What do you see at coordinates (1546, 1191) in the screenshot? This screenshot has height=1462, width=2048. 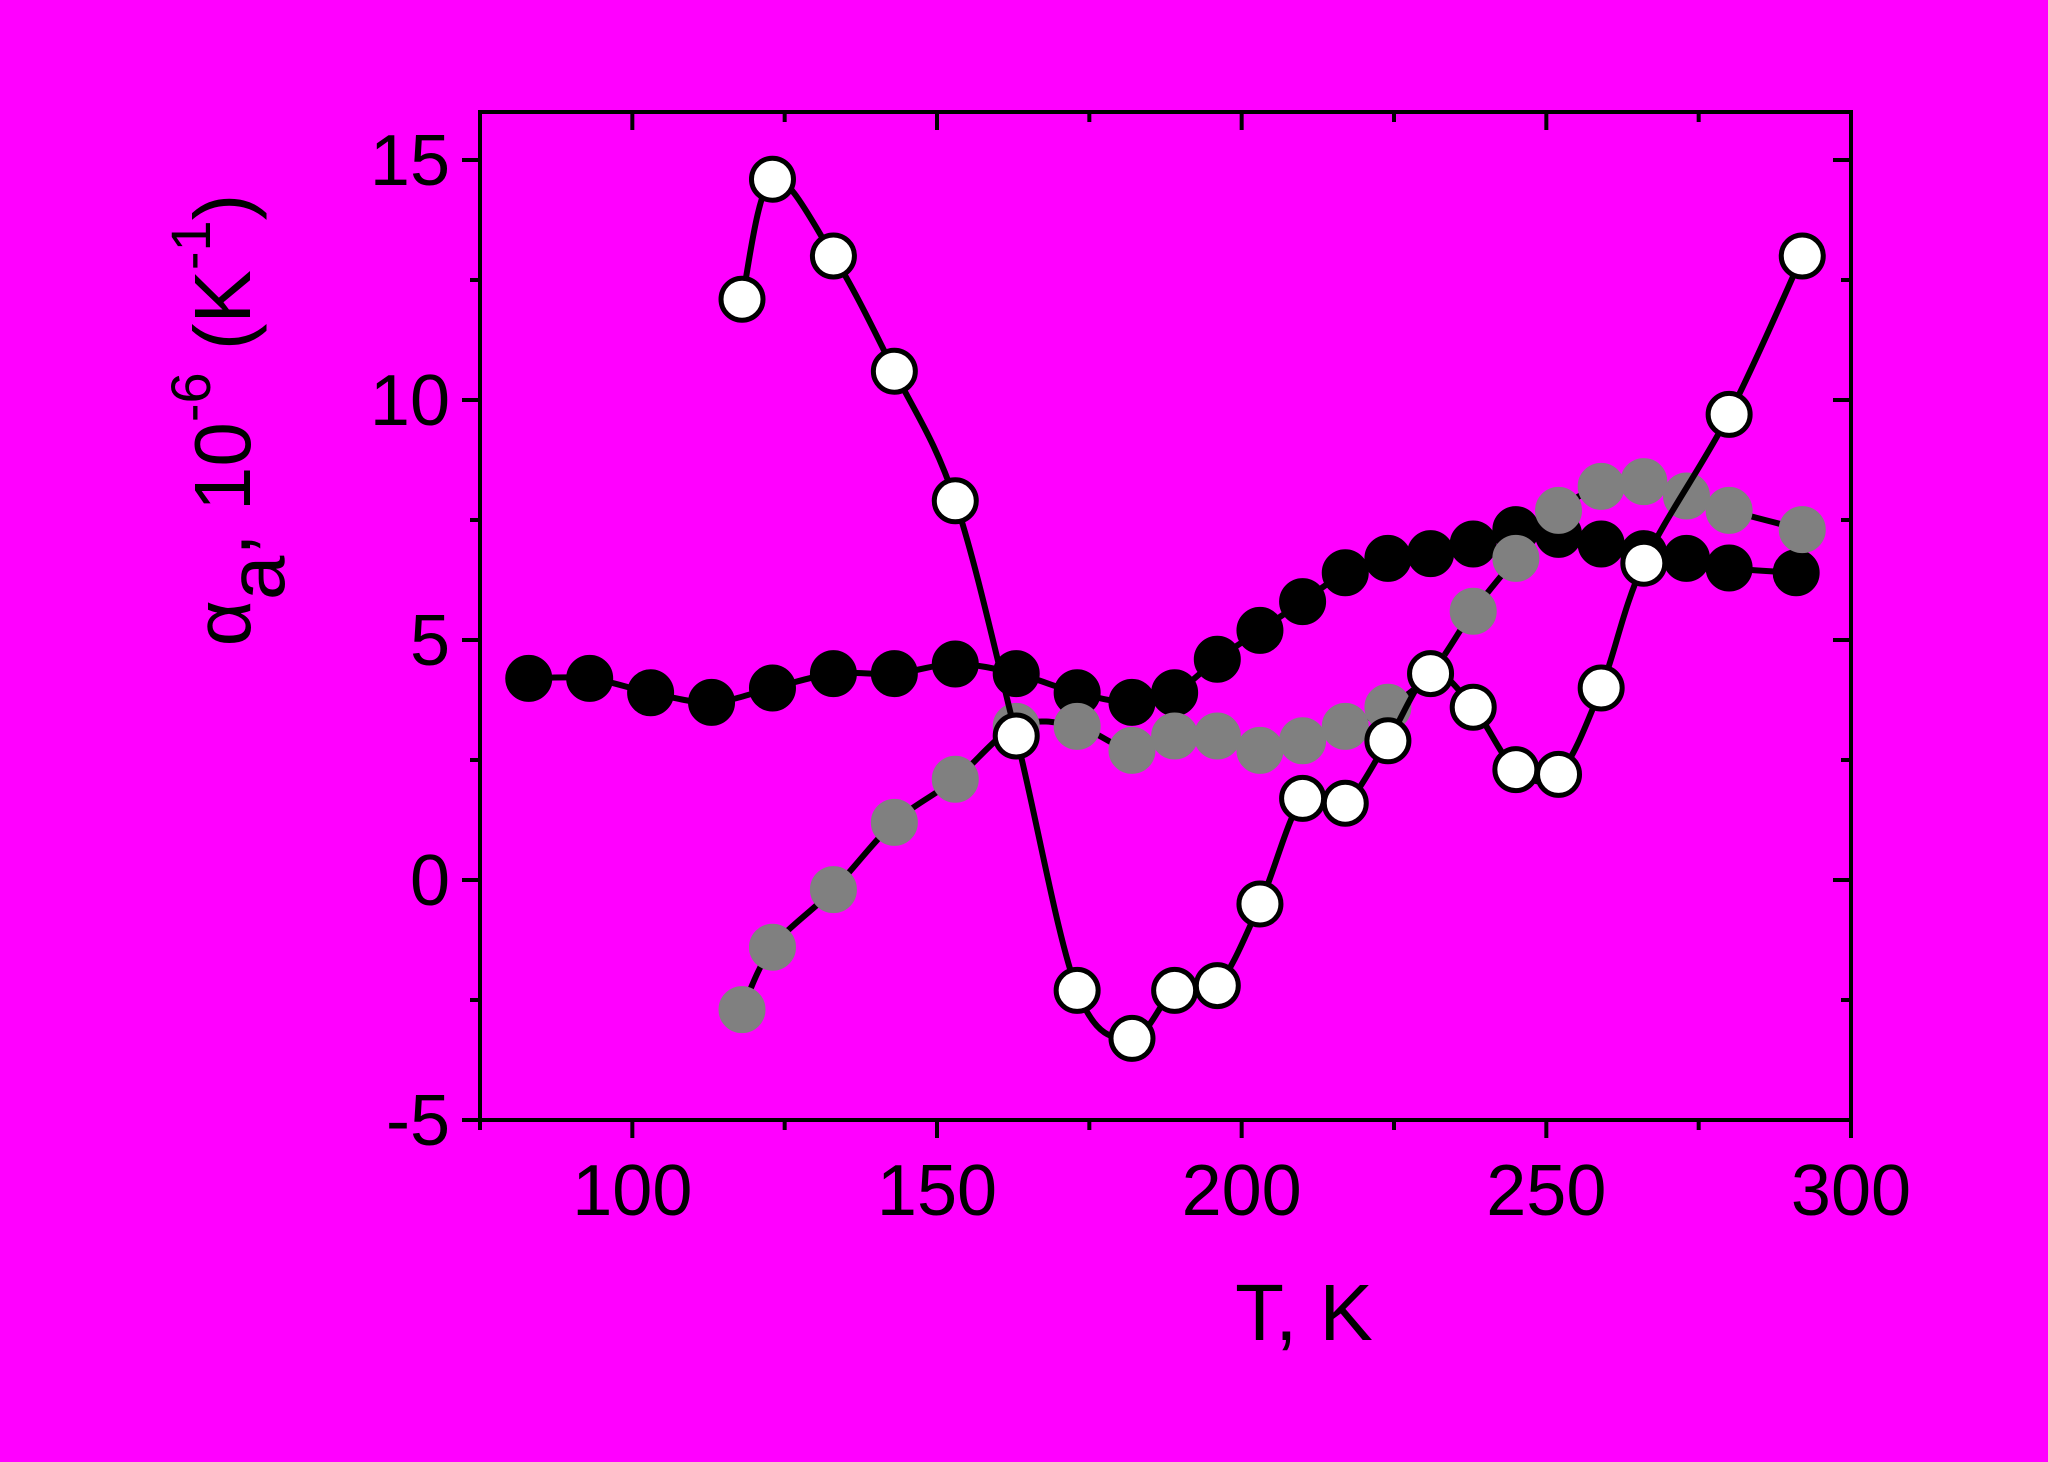 I see `x-tick-label: 250` at bounding box center [1546, 1191].